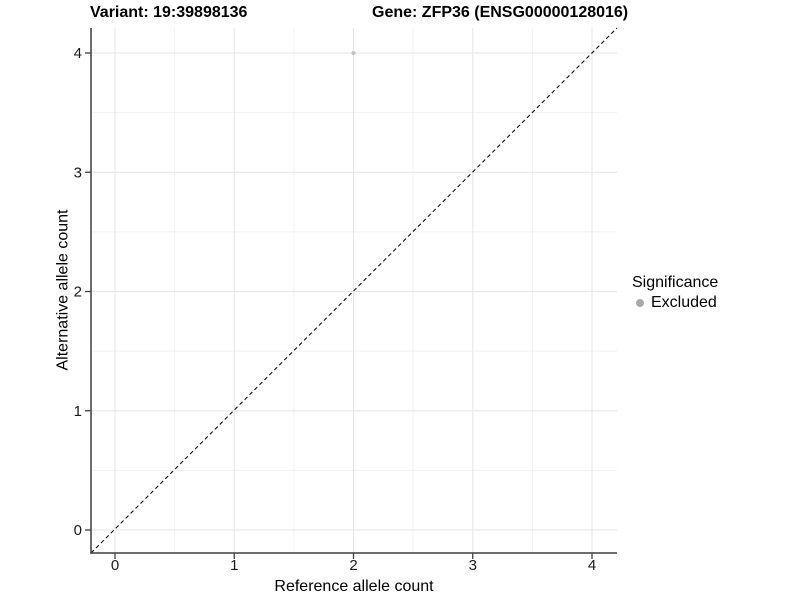 The image size is (800, 600). I want to click on x-tick-label: 4, so click(592, 565).